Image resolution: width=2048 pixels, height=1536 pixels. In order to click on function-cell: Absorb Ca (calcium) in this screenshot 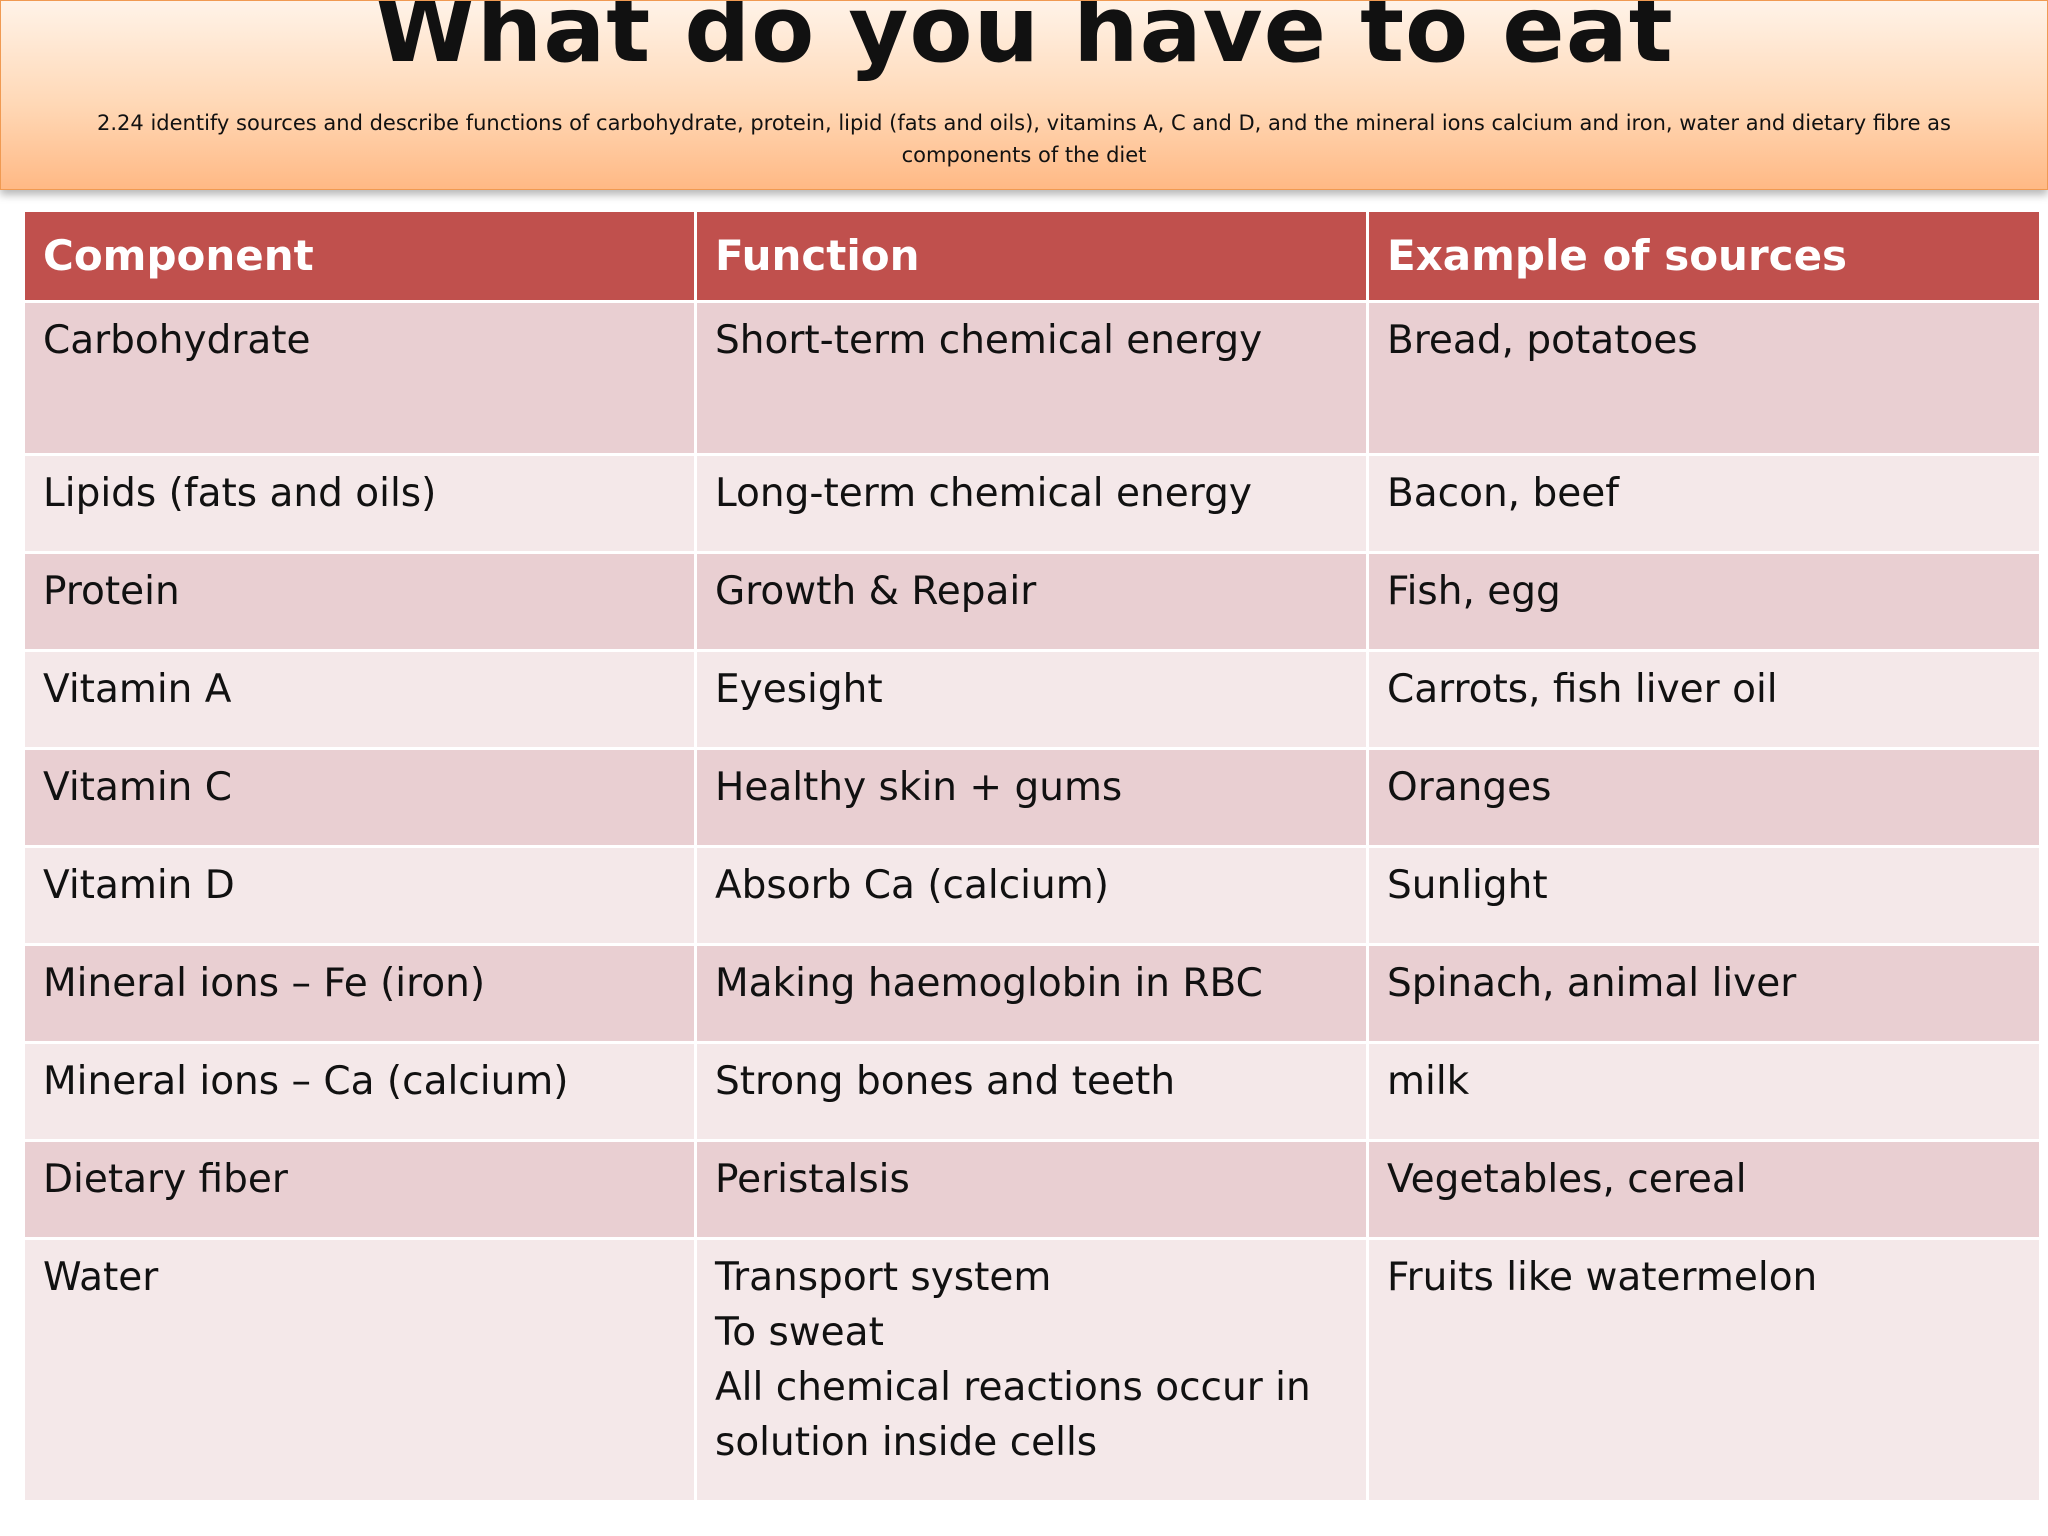, I will do `click(1031, 895)`.